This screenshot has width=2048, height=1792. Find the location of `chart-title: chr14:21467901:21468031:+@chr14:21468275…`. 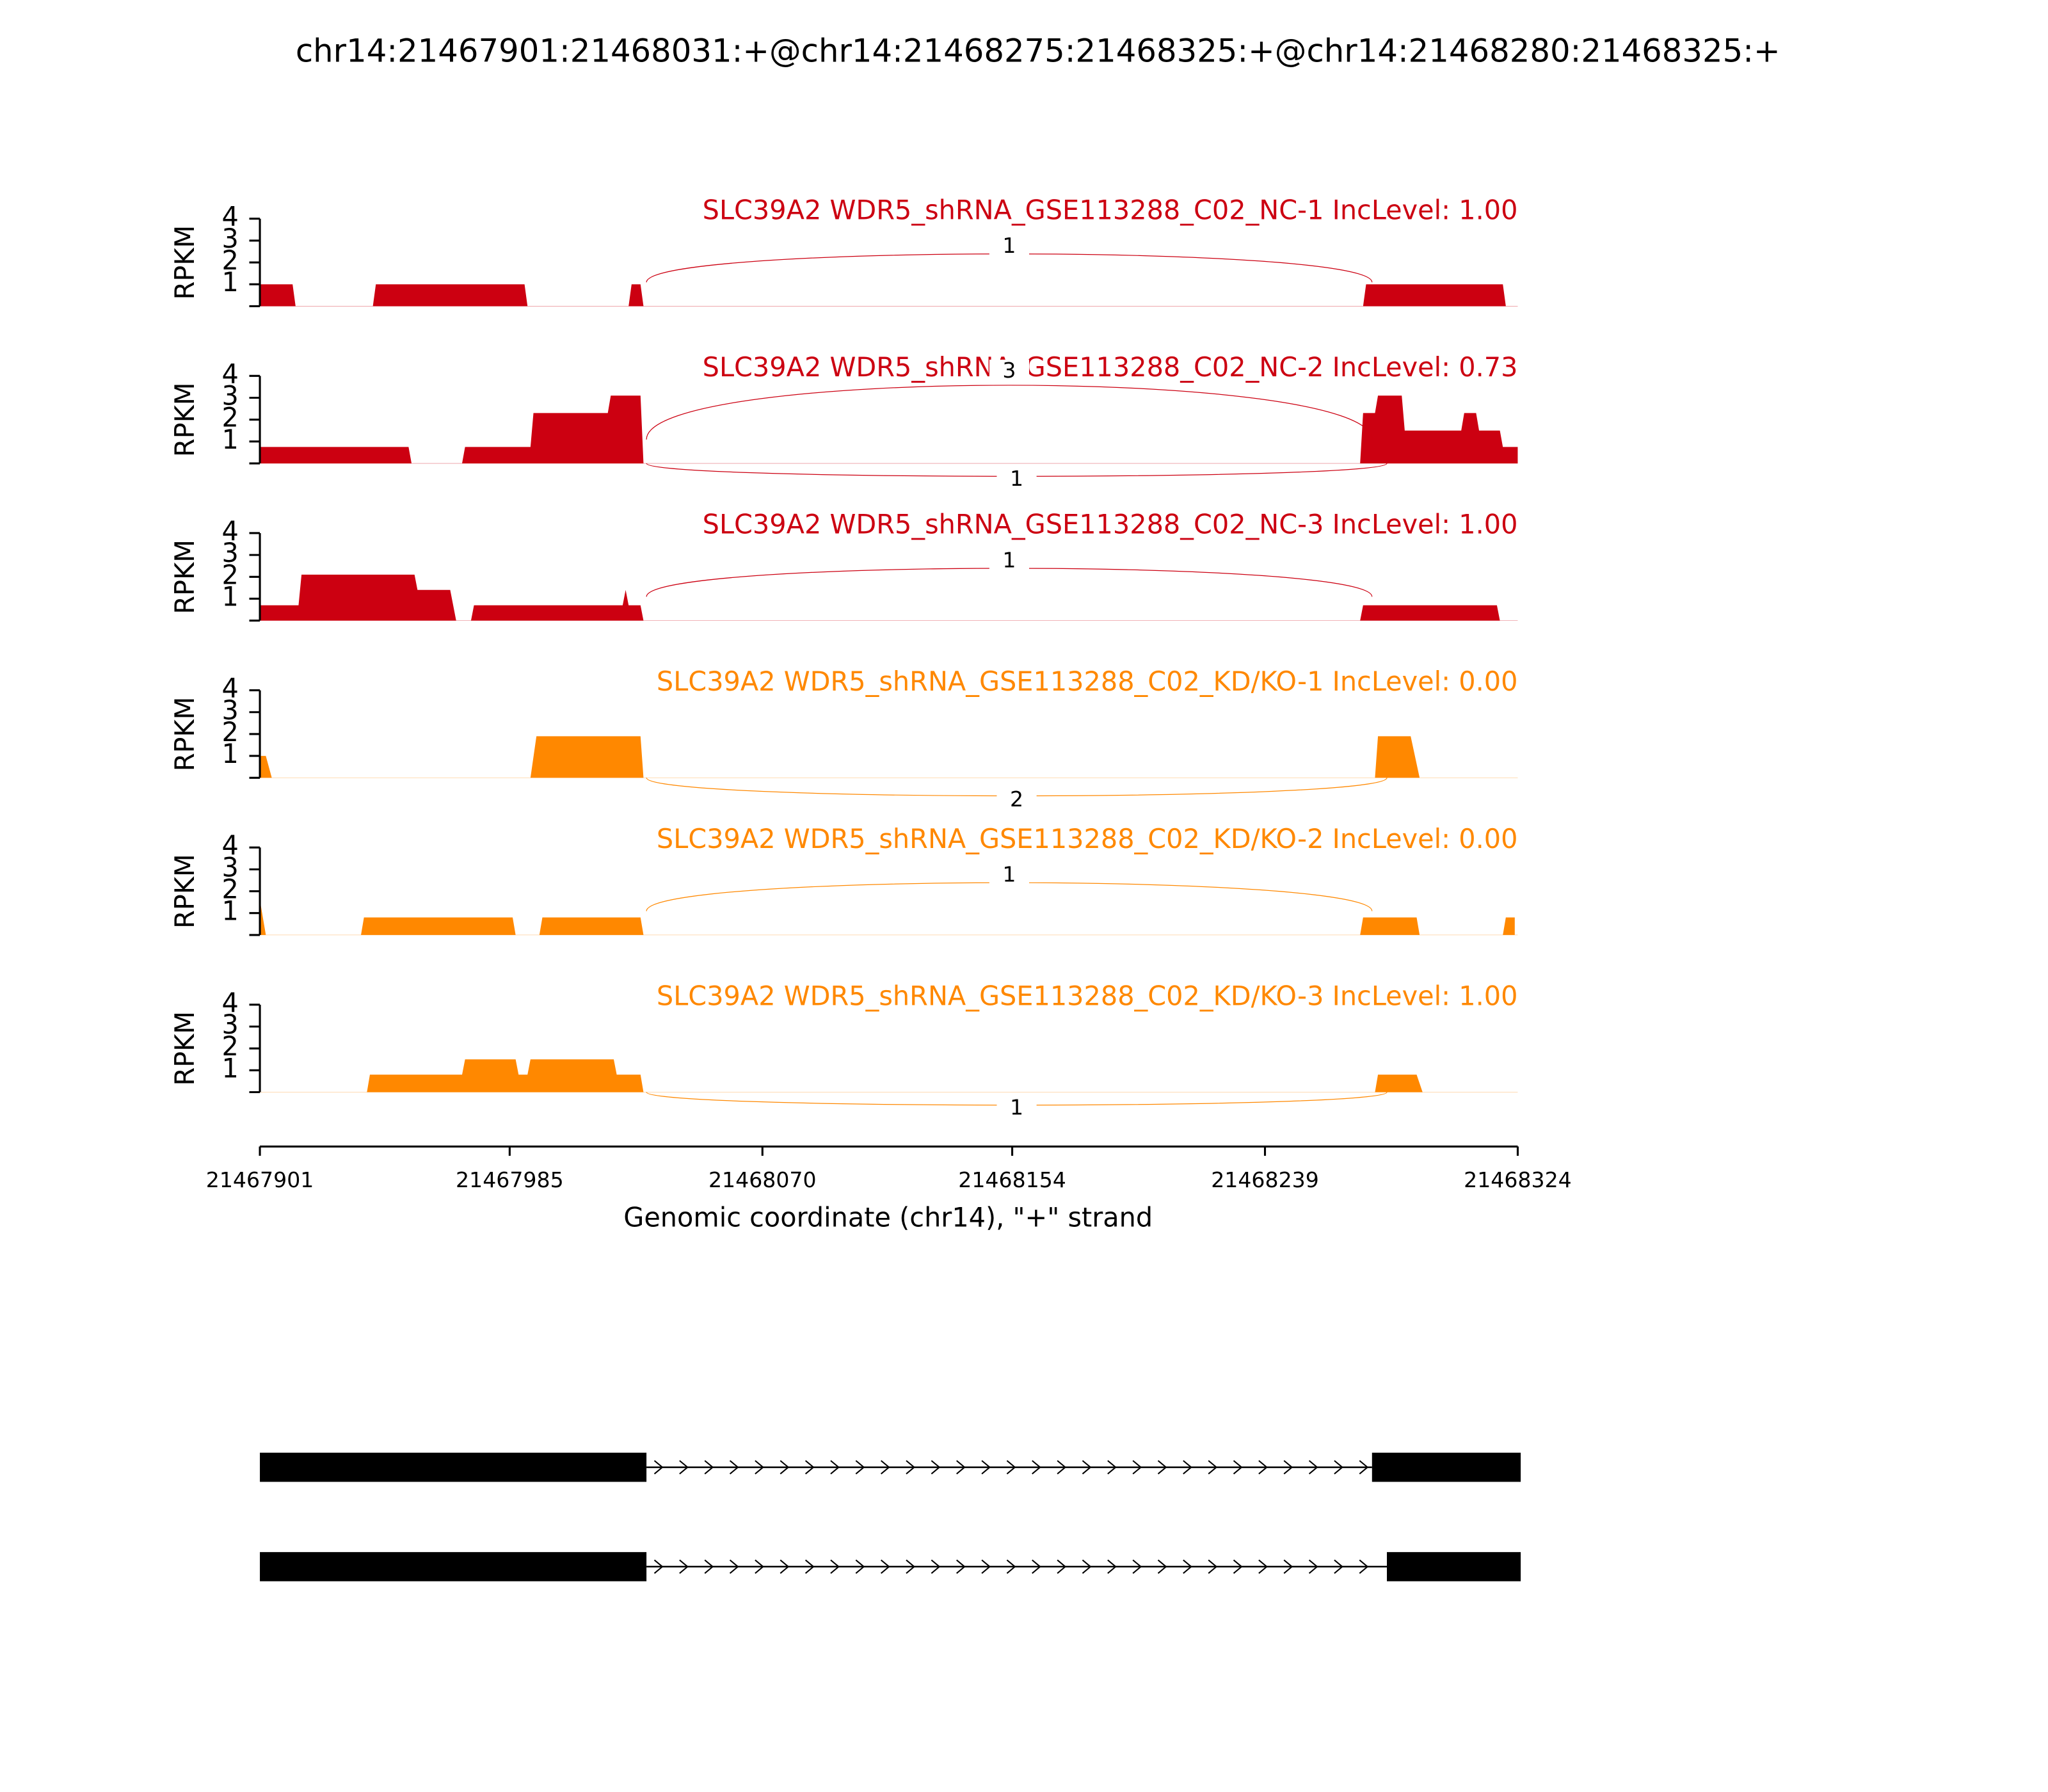

chart-title: chr14:21467901:21468031:+@chr14:21468275… is located at coordinates (1038, 50).